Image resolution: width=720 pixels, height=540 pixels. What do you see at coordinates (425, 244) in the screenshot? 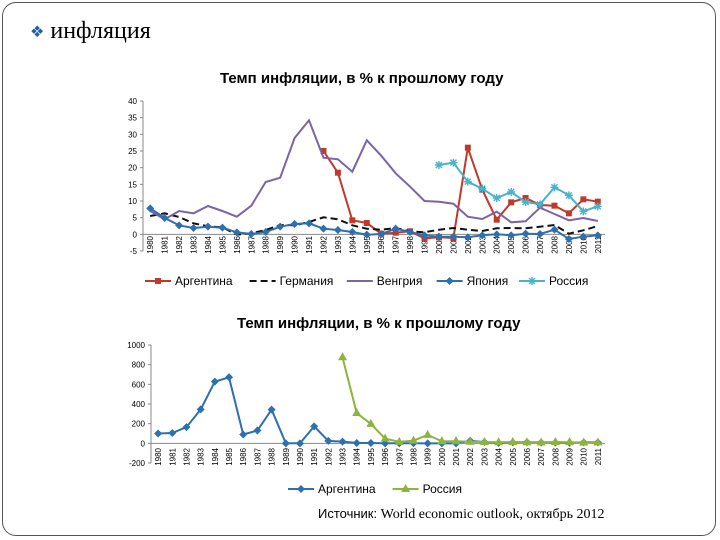
I see `x-tick-label: 1999` at bounding box center [425, 244].